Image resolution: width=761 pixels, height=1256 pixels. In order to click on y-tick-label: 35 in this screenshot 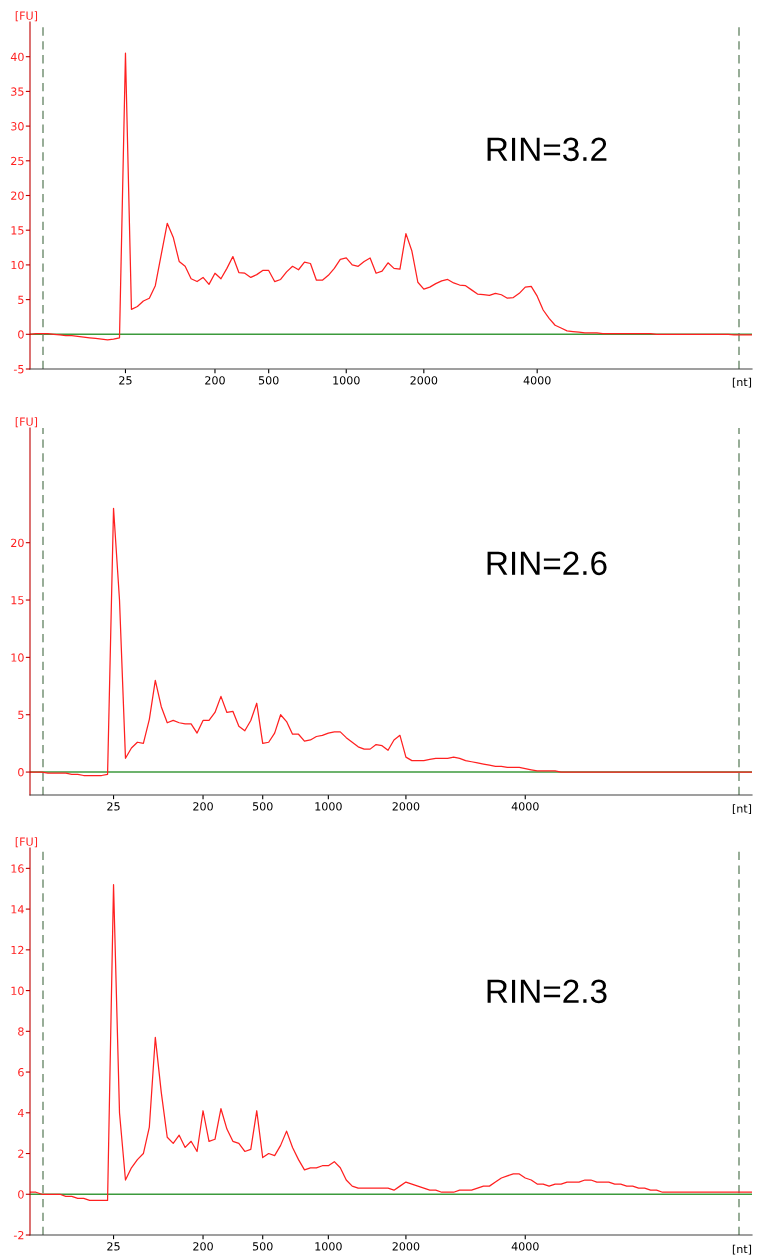, I will do `click(17, 91)`.